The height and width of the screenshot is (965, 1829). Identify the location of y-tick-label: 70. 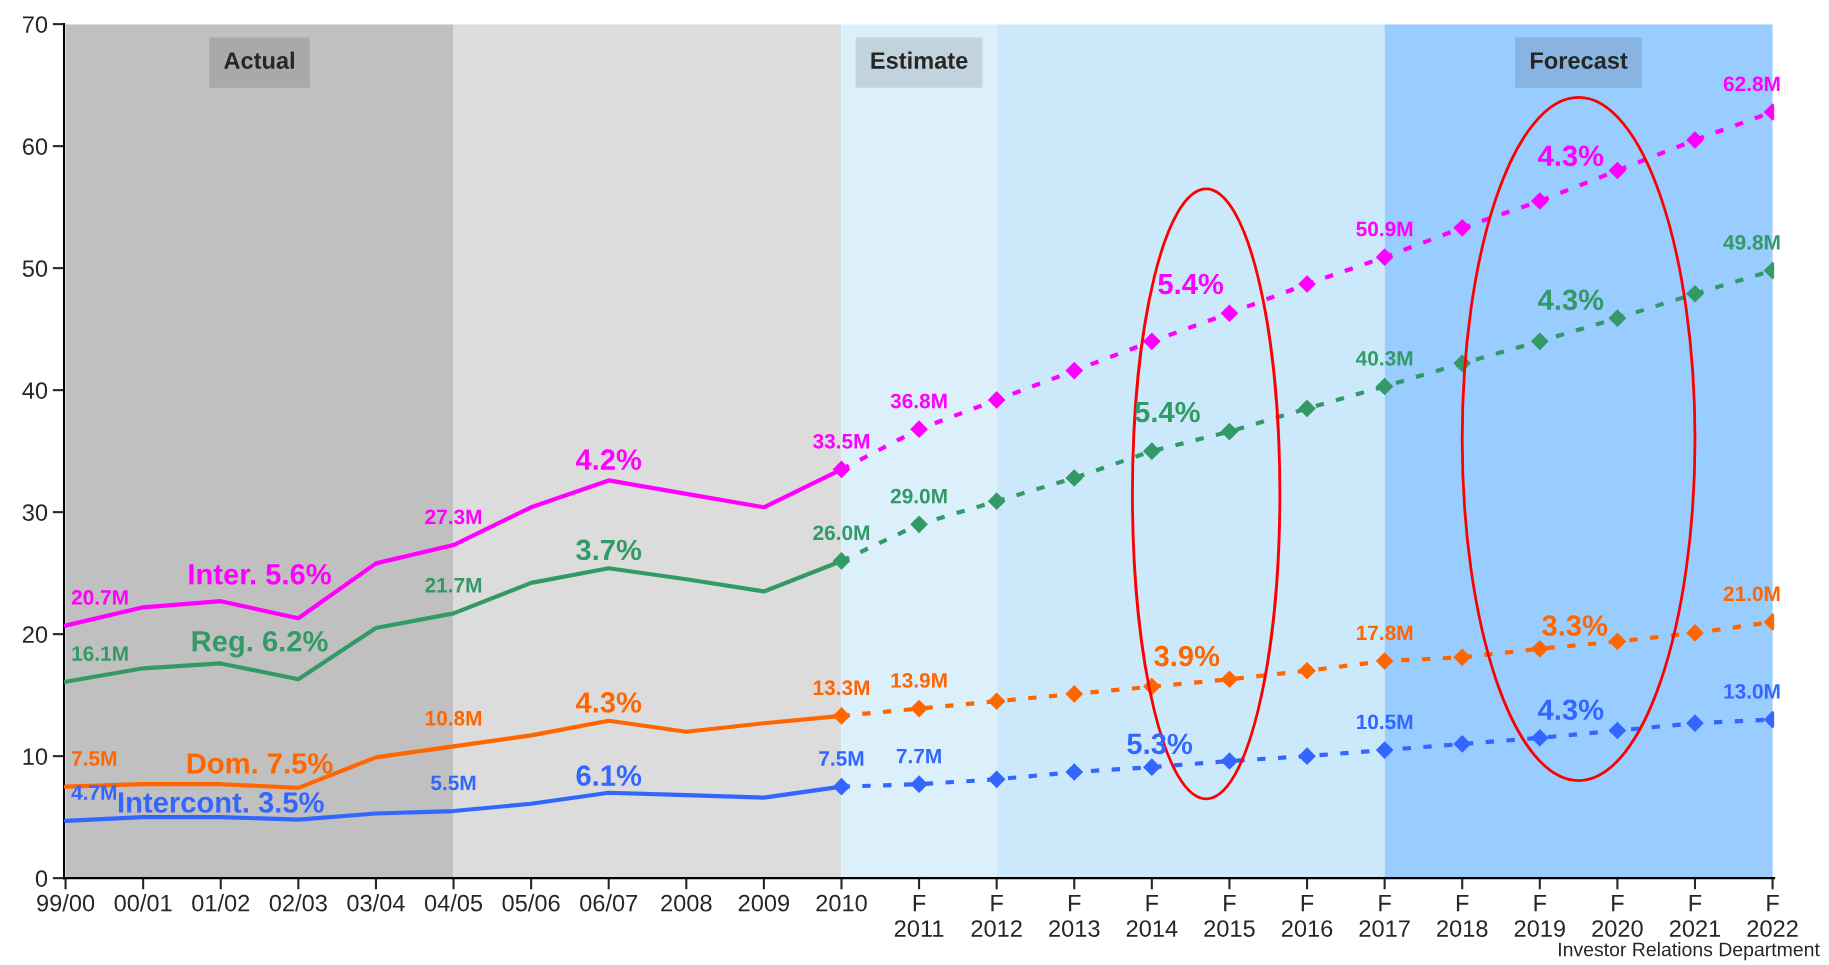
(35, 24).